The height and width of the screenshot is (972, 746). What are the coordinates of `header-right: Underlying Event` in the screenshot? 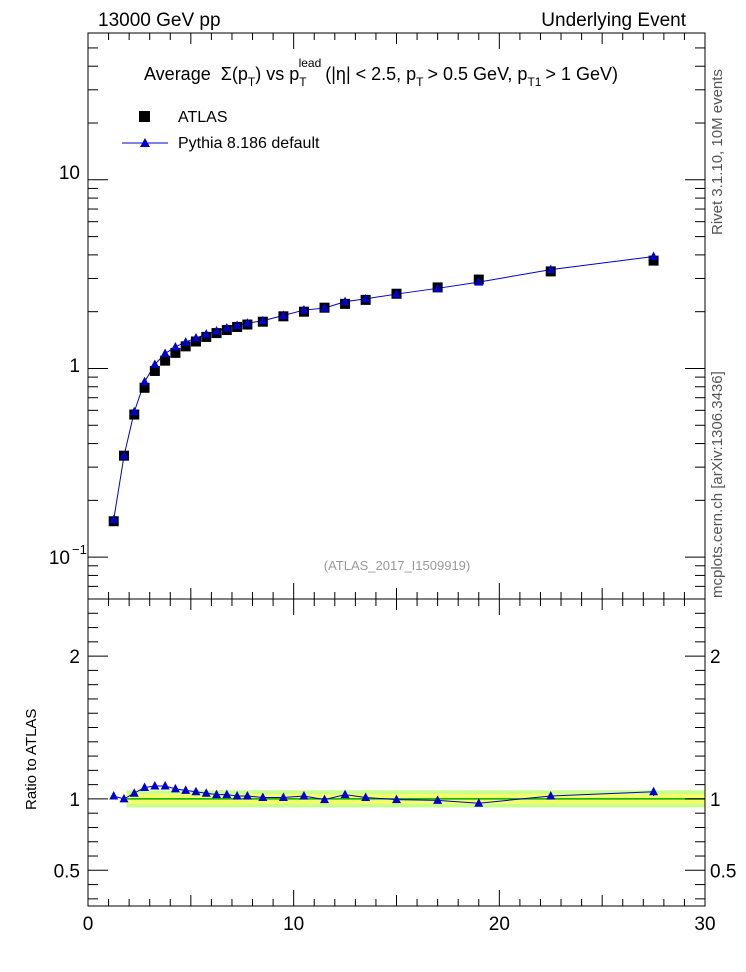 It's located at (613, 20).